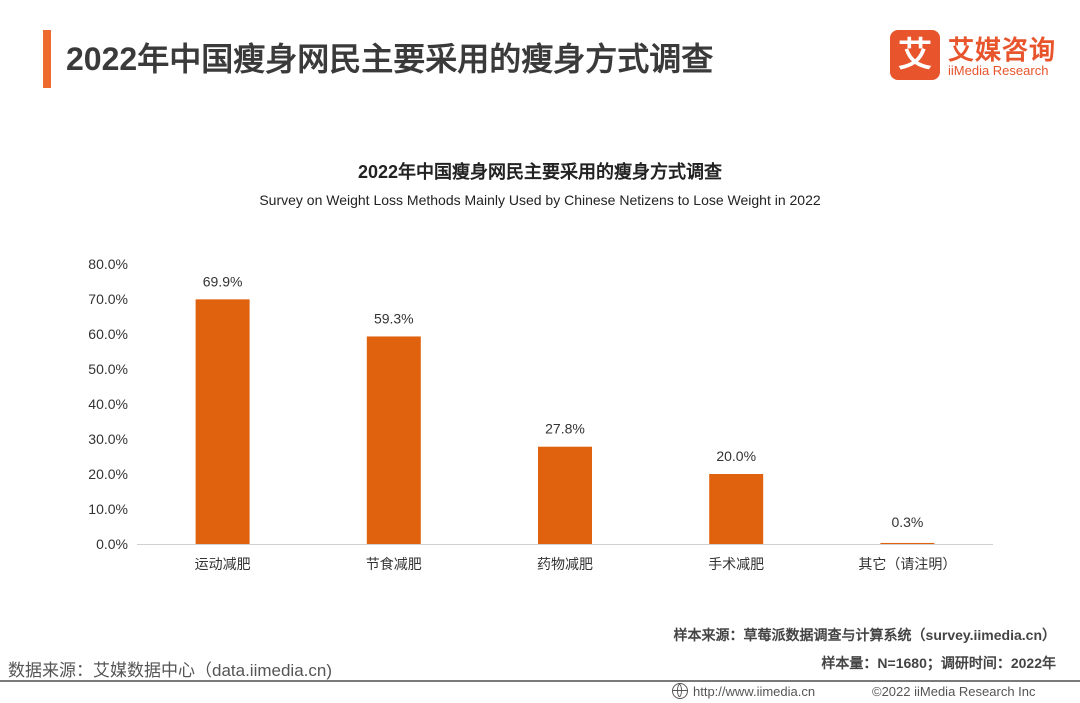  Describe the element at coordinates (108, 509) in the screenshot. I see `y-tick-label: 10.0%` at that location.